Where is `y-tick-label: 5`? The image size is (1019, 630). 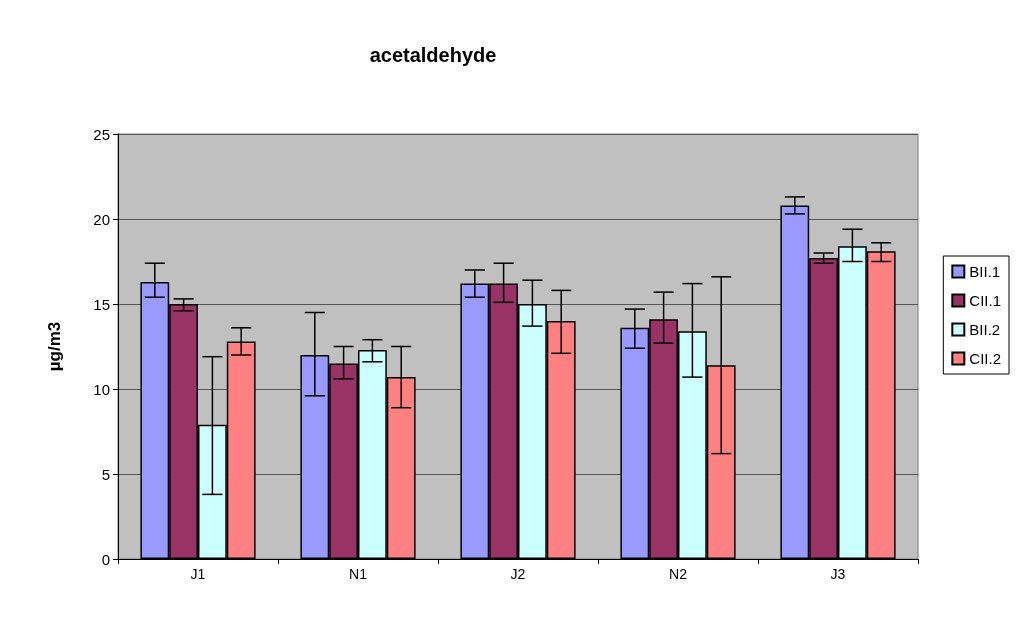
y-tick-label: 5 is located at coordinates (105, 474).